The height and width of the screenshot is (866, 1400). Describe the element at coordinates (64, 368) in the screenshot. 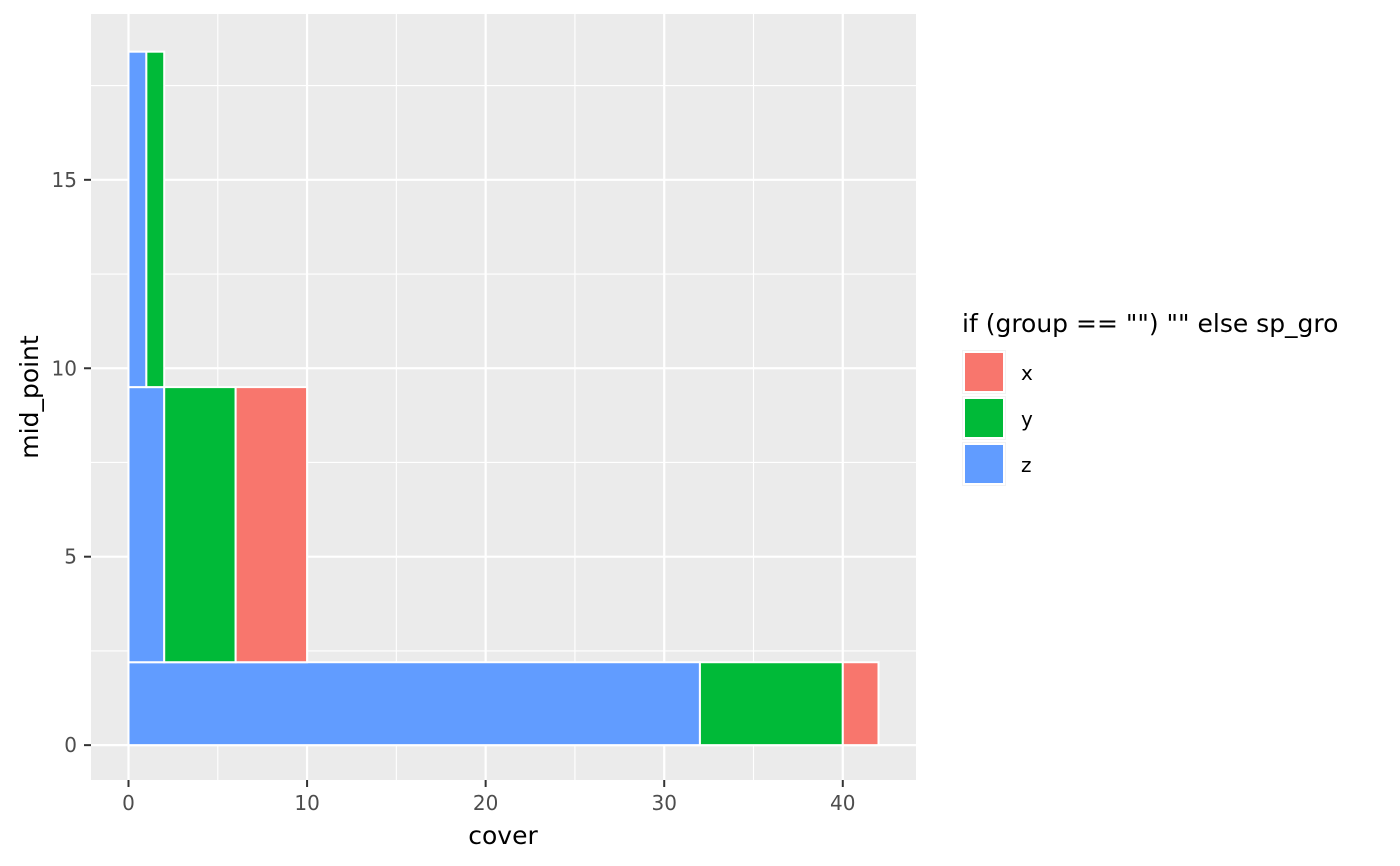

I see `y-tick-label: 10` at that location.